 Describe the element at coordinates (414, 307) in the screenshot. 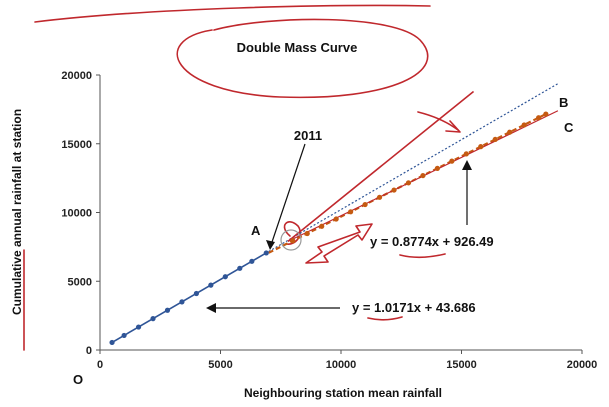

I see `trendline-1-equation: y = 1.0171x + 43.686` at that location.